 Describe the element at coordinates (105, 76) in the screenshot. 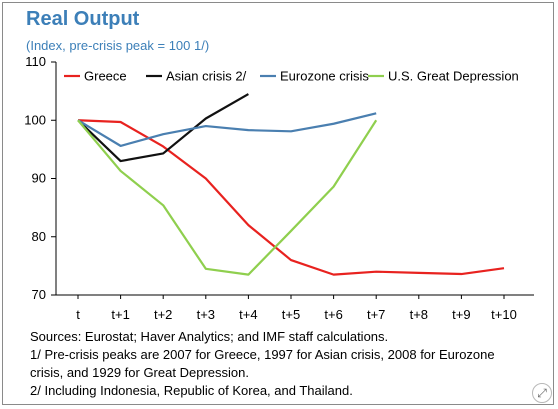

I see `legend-label: Greece` at that location.